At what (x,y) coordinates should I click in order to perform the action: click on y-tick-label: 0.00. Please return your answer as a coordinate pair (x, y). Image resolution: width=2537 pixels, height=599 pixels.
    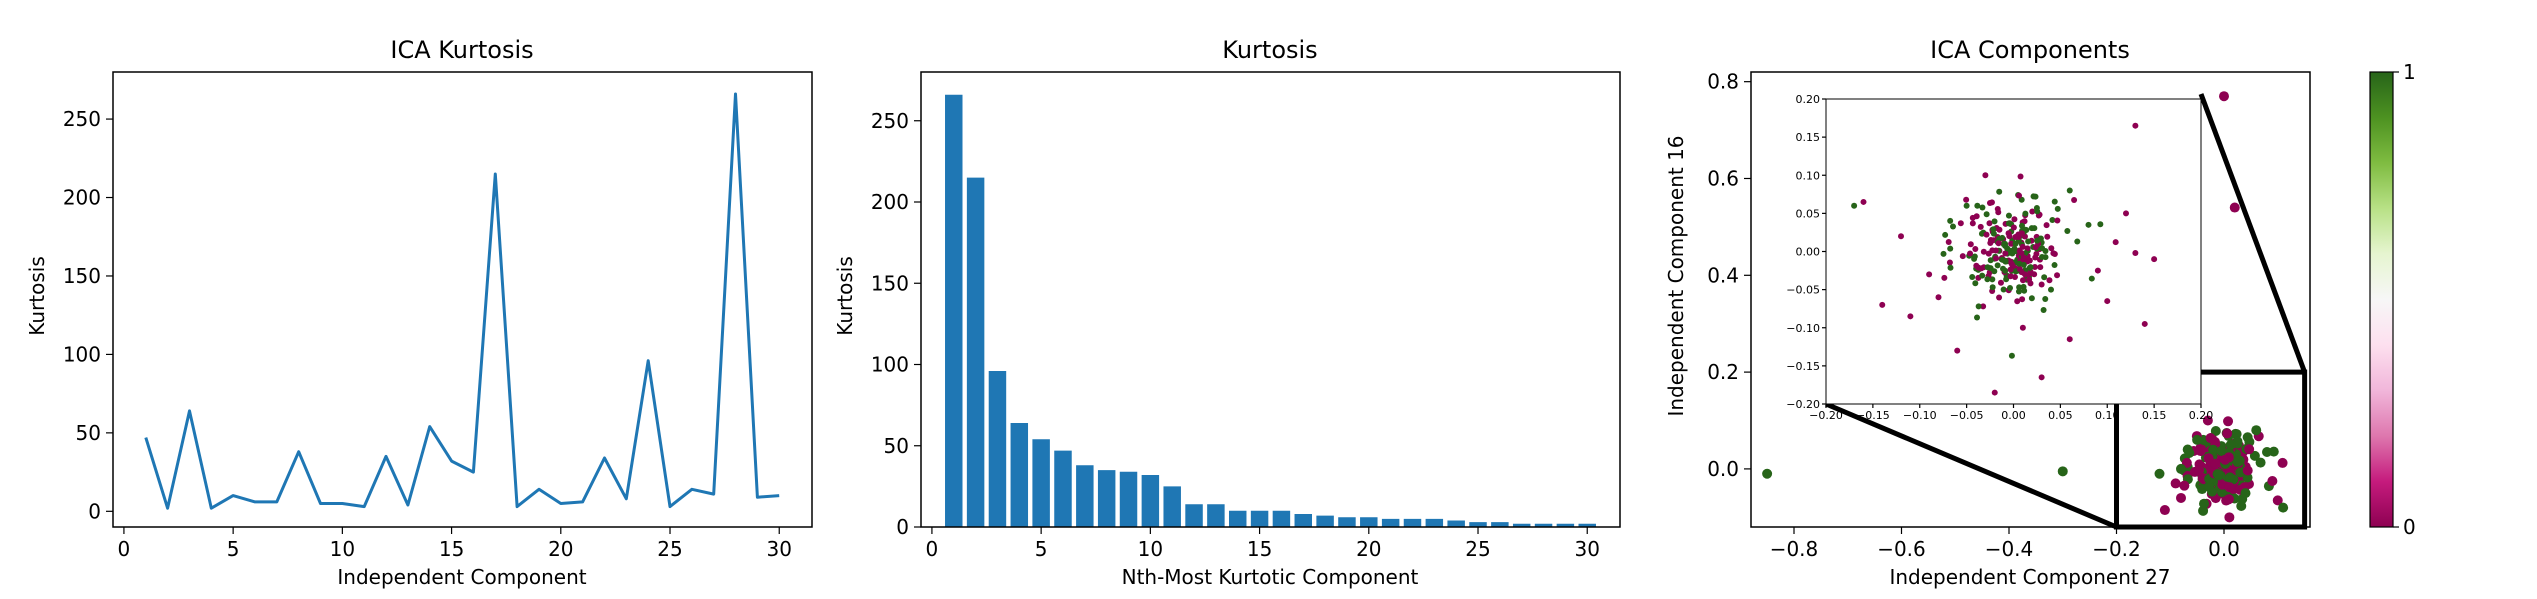
    Looking at the image, I should click on (1808, 252).